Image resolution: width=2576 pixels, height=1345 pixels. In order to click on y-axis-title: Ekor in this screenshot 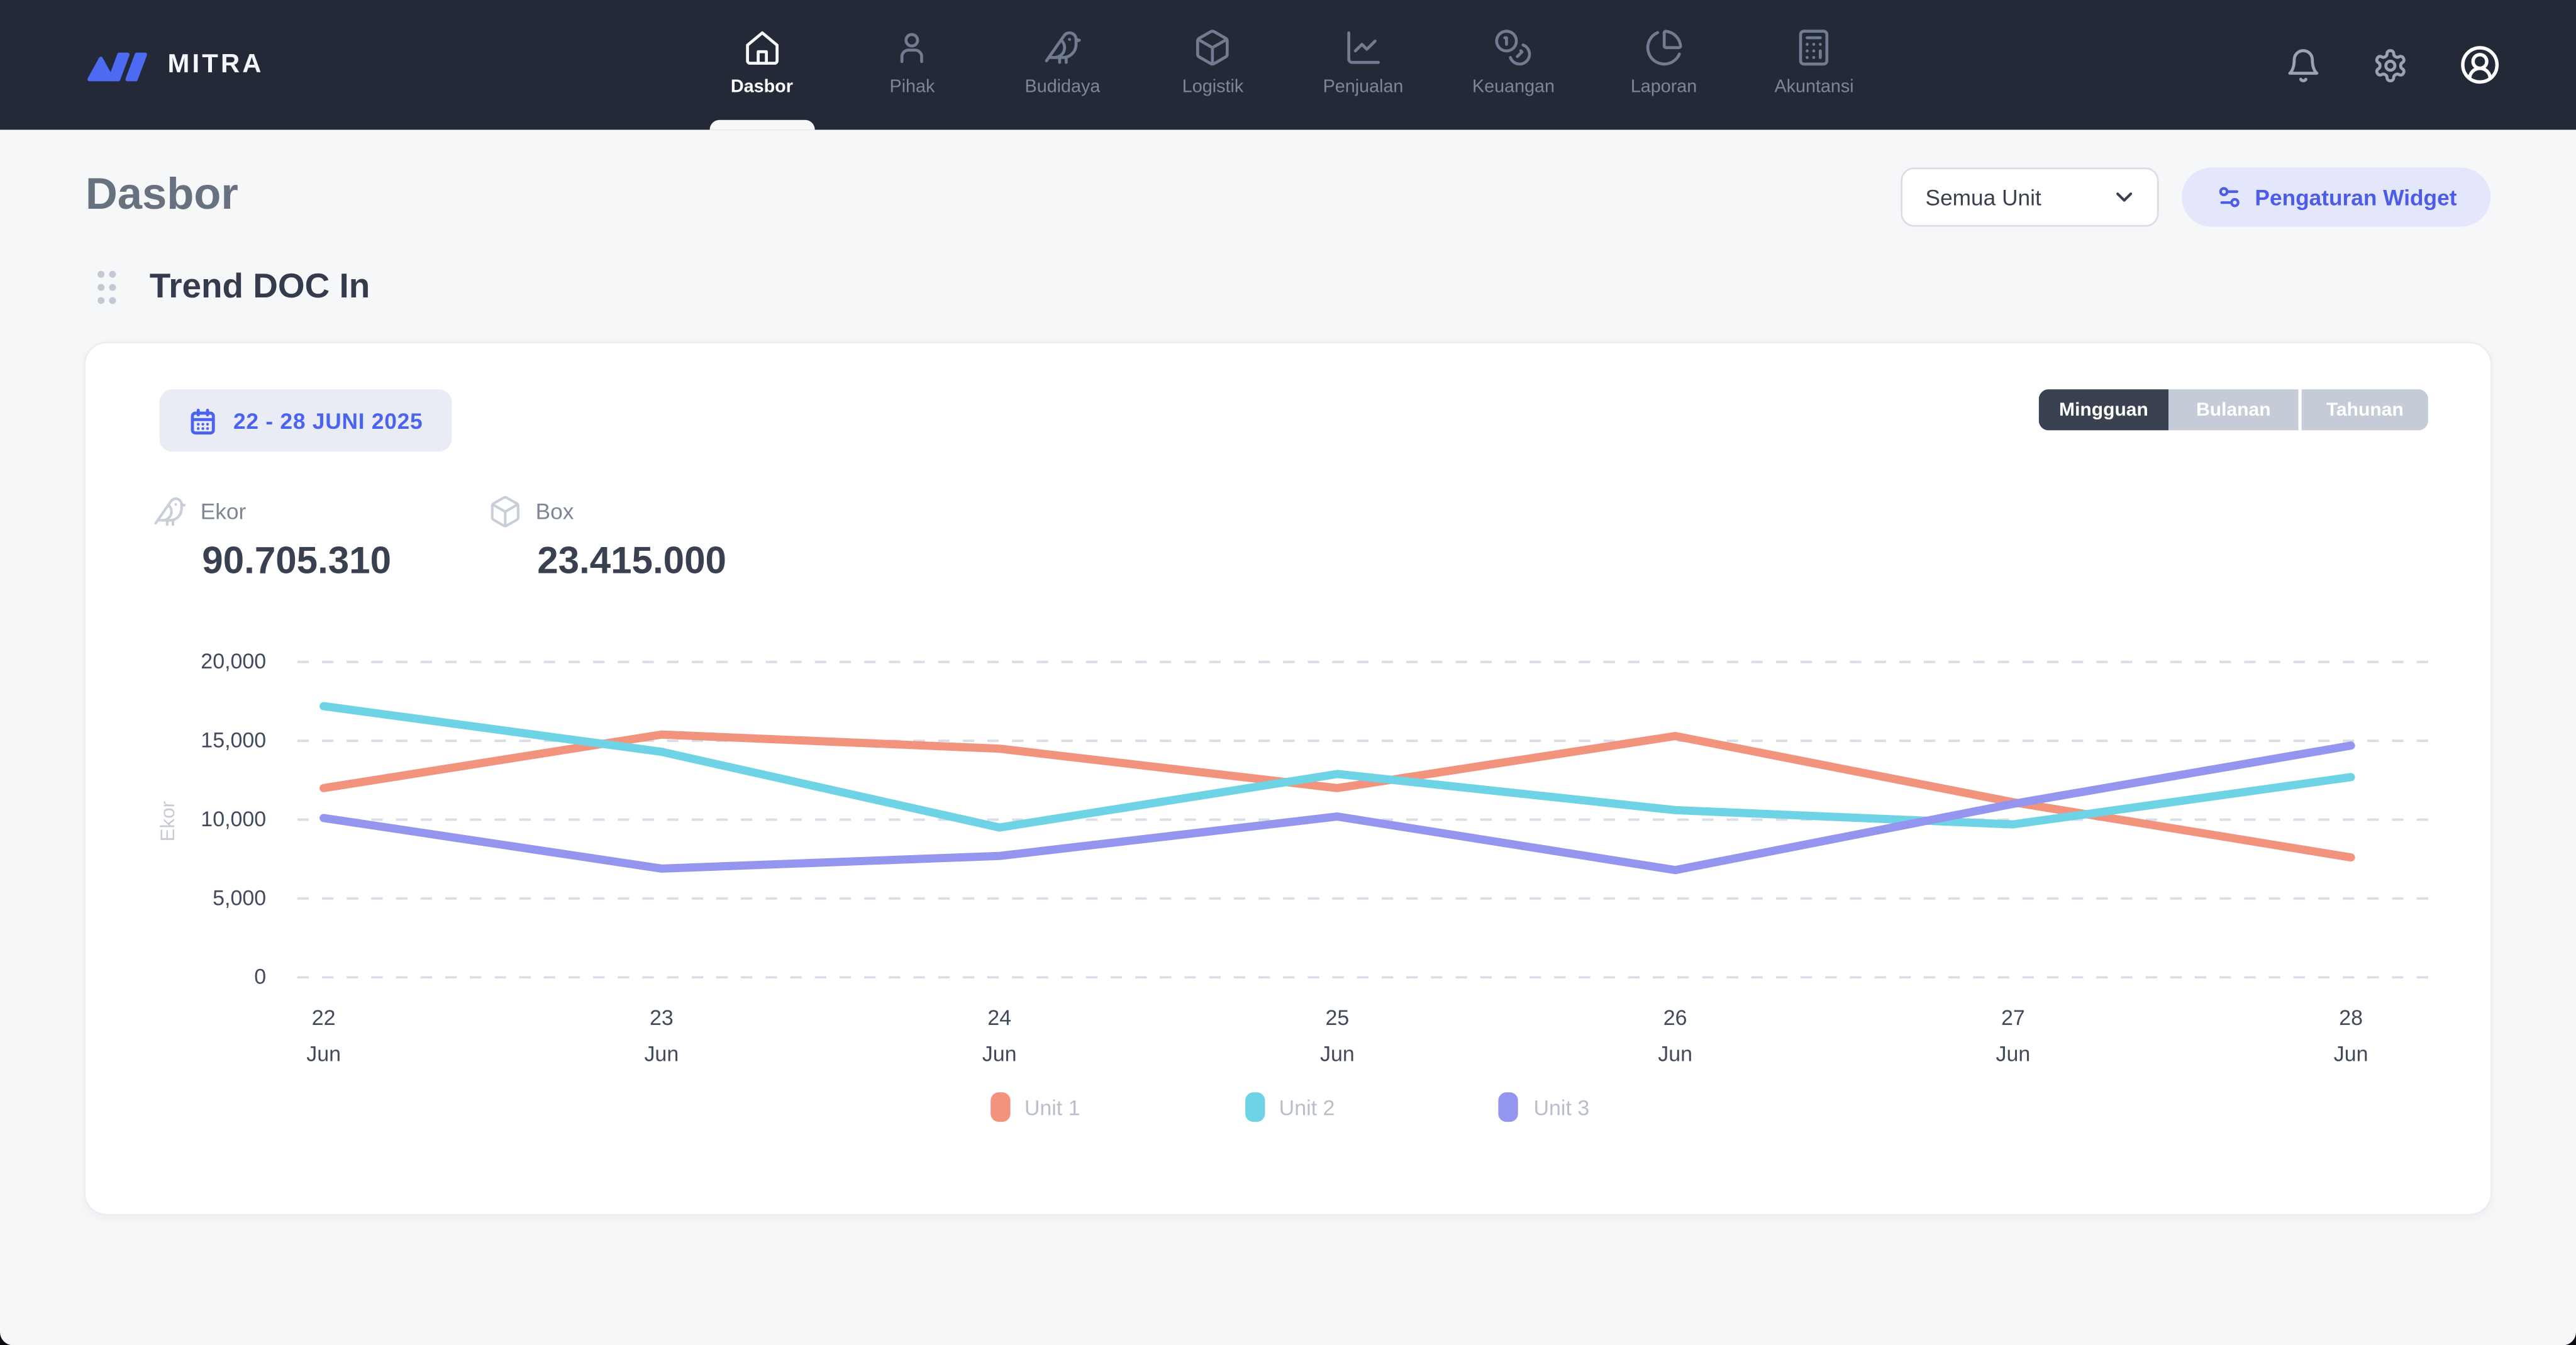, I will do `click(167, 821)`.